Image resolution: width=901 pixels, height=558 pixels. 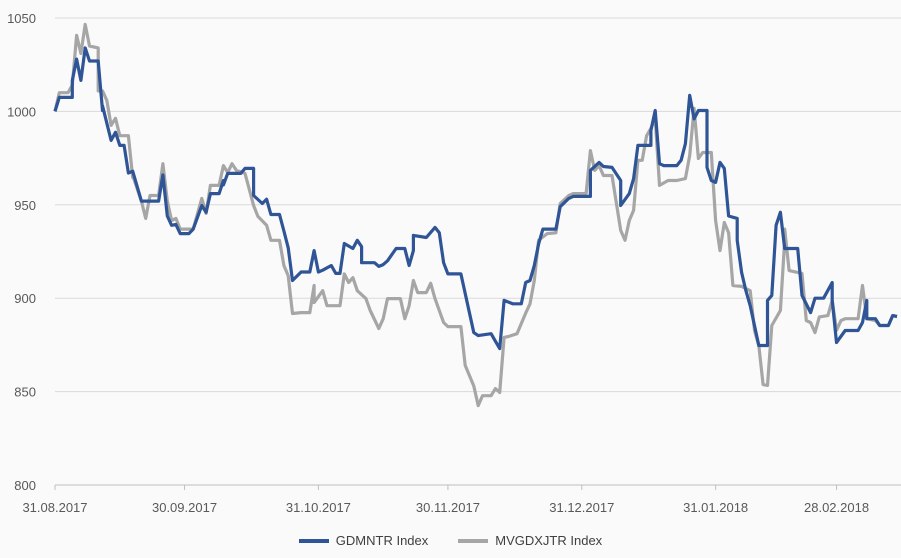 I want to click on legend-label-gdmntr: GDMNTR Index, so click(x=382, y=540).